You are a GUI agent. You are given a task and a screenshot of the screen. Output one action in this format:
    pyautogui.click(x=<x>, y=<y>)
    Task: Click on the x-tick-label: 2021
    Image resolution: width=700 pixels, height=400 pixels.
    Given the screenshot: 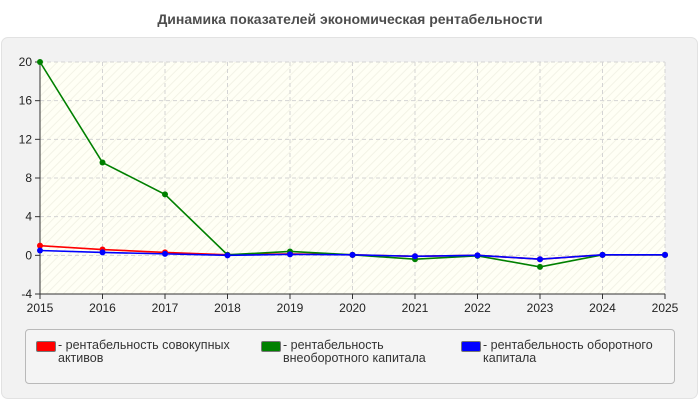 What is the action you would take?
    pyautogui.click(x=415, y=308)
    